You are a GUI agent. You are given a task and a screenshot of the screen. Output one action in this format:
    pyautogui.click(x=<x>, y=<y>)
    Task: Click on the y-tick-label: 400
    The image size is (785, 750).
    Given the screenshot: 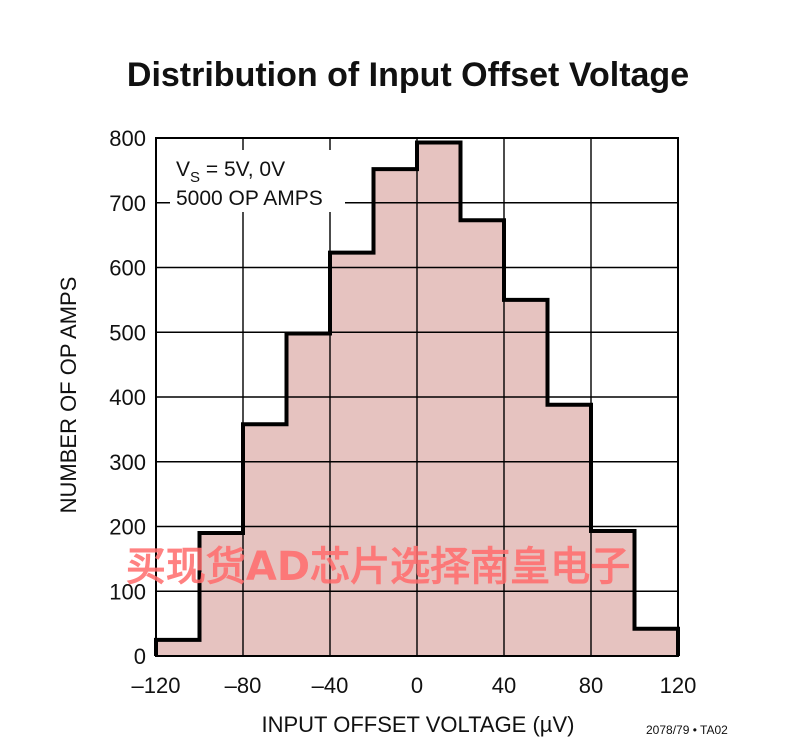 What is the action you would take?
    pyautogui.click(x=127, y=397)
    